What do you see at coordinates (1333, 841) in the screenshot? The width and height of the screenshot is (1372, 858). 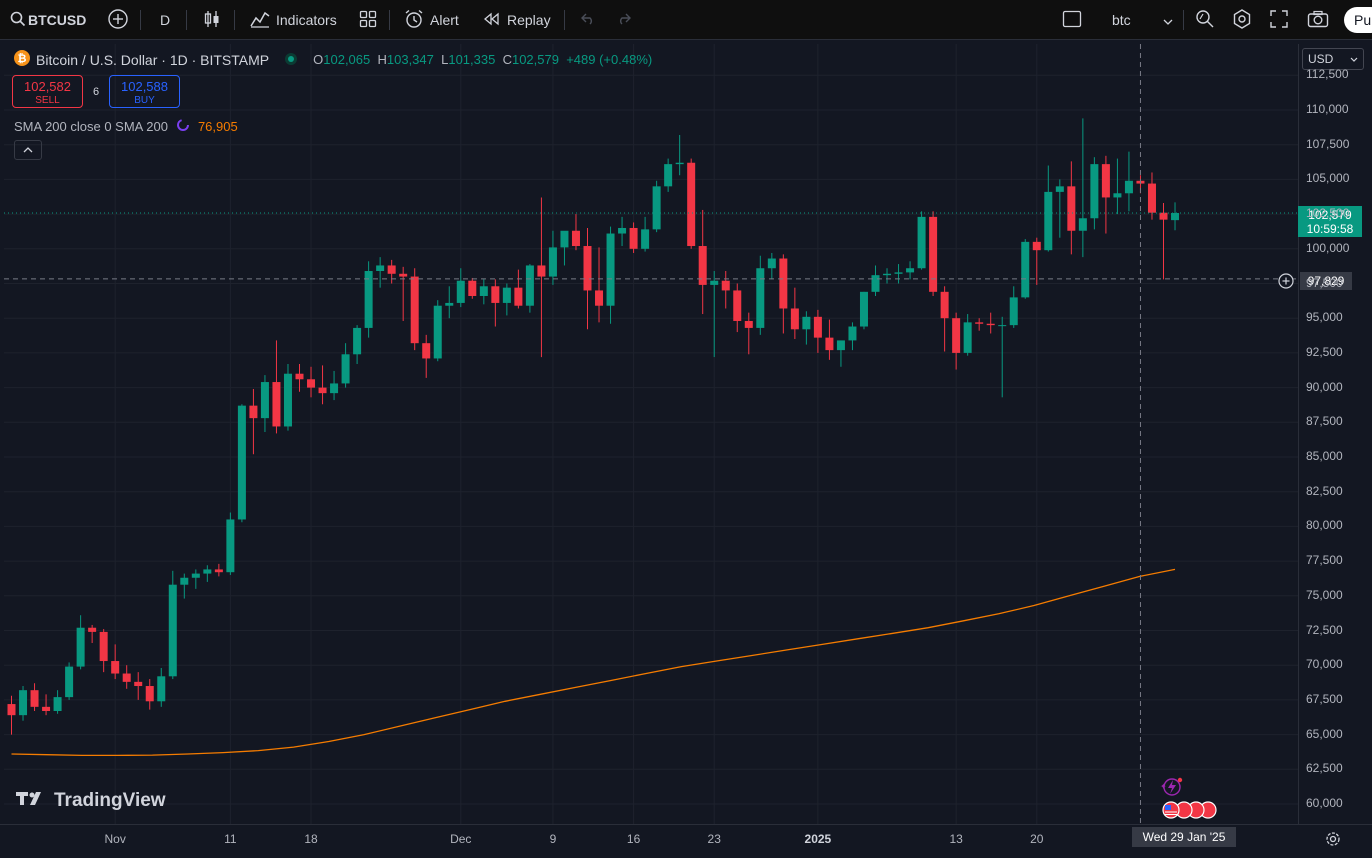 I see `axis-settings-button` at bounding box center [1333, 841].